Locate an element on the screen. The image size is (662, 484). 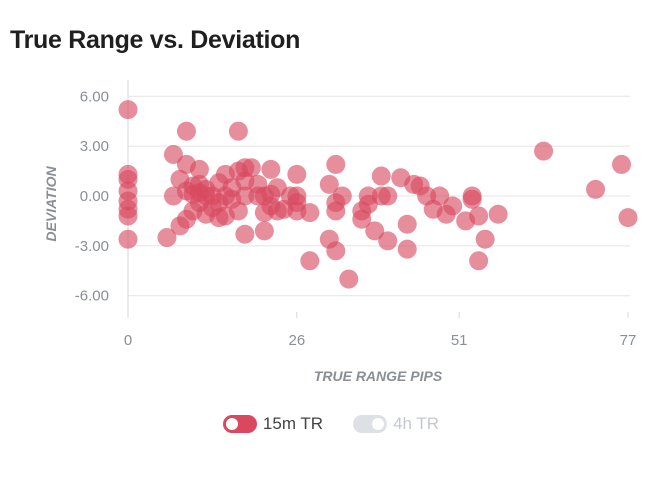
x-tick-label: 0 is located at coordinates (128, 340).